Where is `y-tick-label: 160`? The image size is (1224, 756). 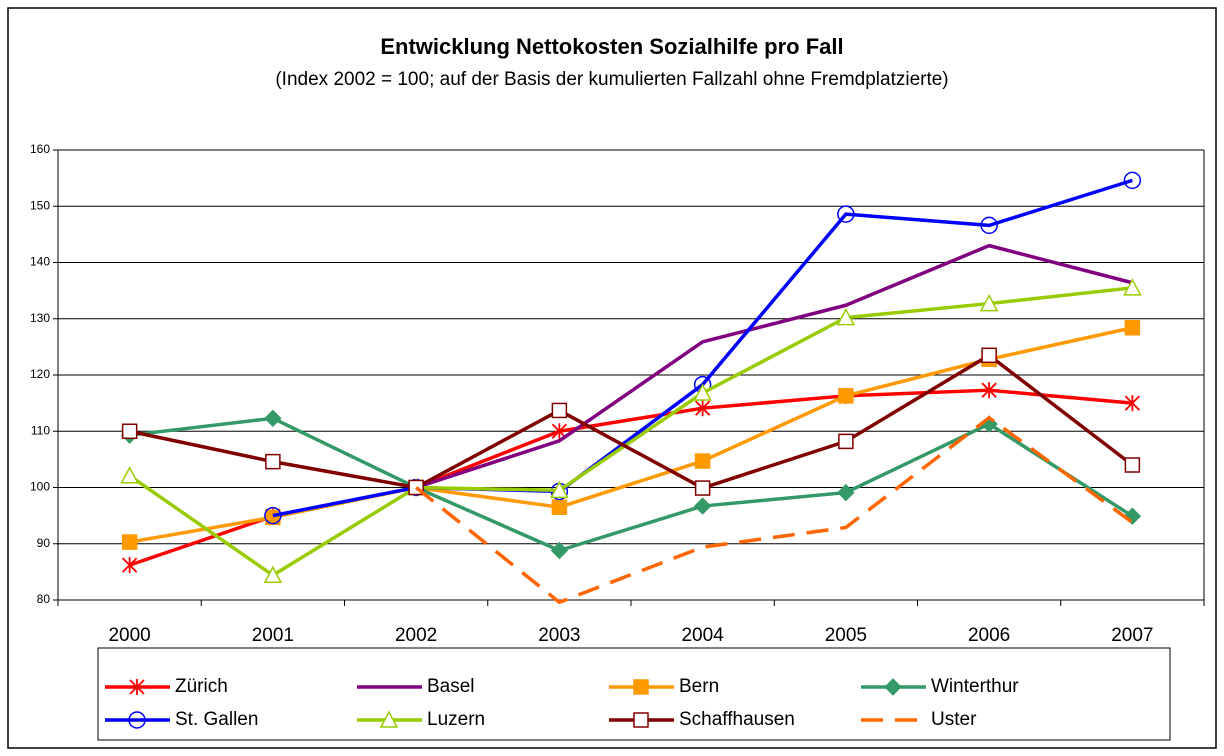 y-tick-label: 160 is located at coordinates (40, 149).